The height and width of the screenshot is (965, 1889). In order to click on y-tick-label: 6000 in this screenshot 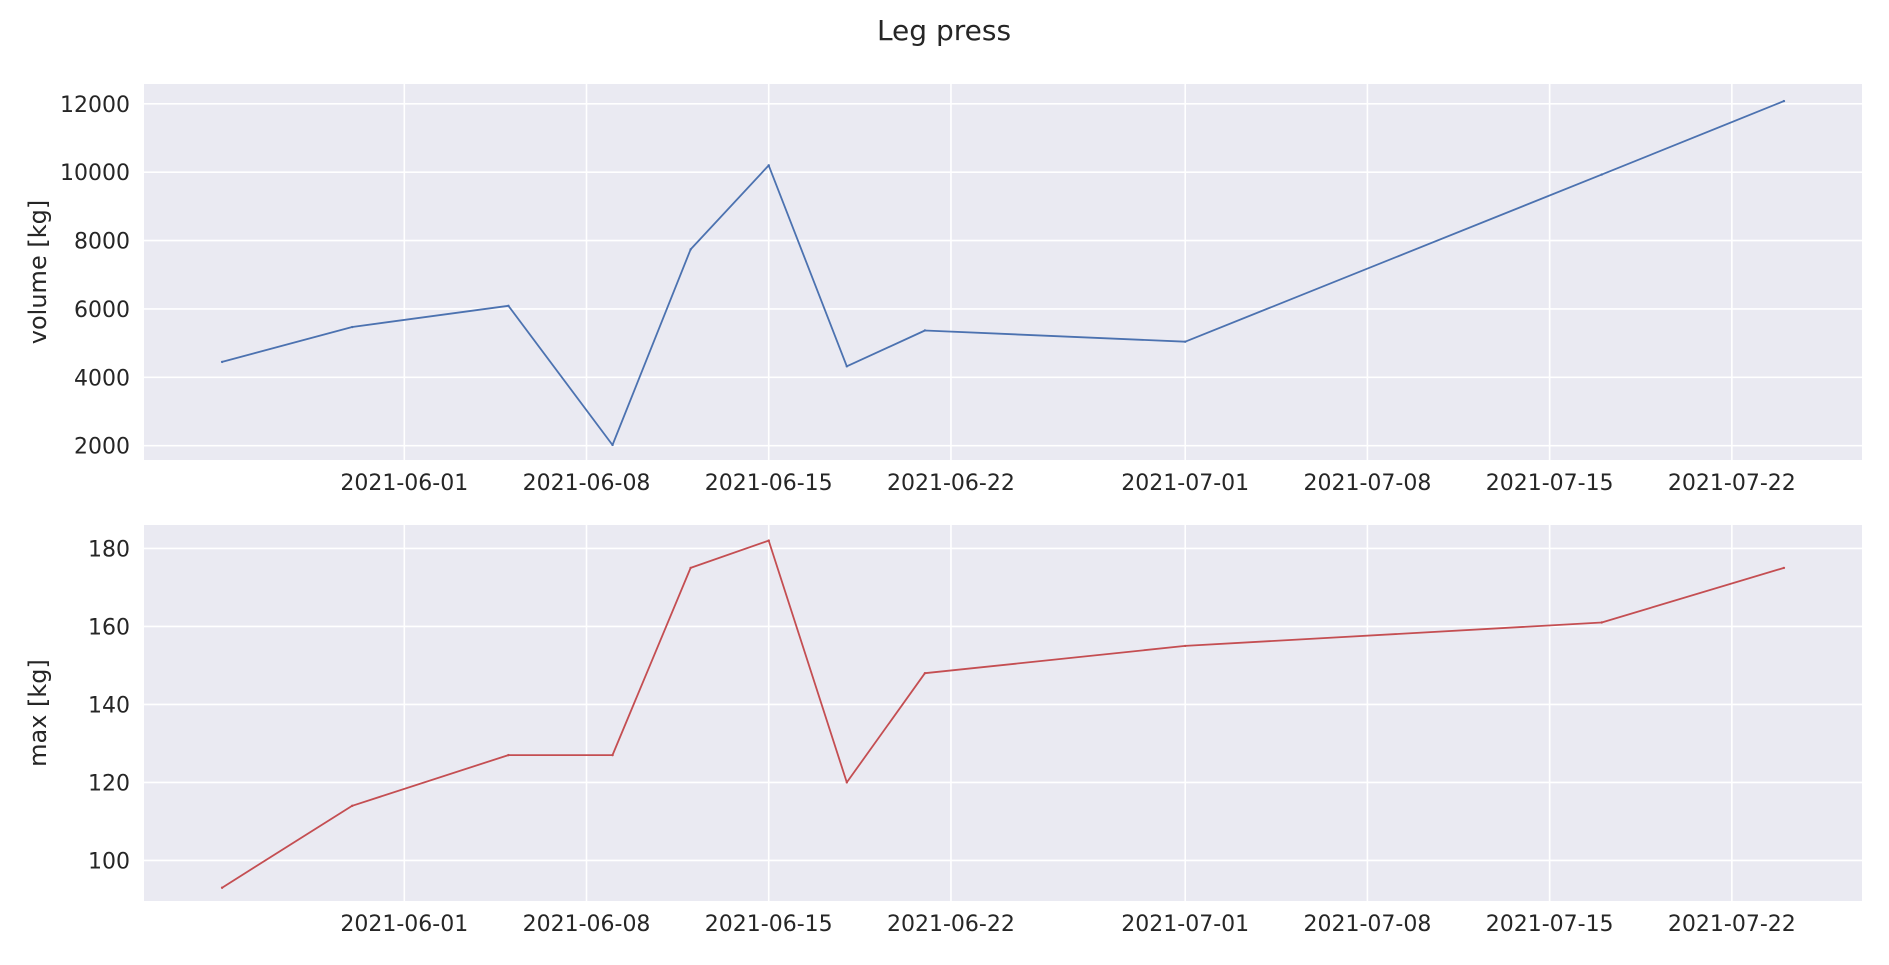, I will do `click(102, 310)`.